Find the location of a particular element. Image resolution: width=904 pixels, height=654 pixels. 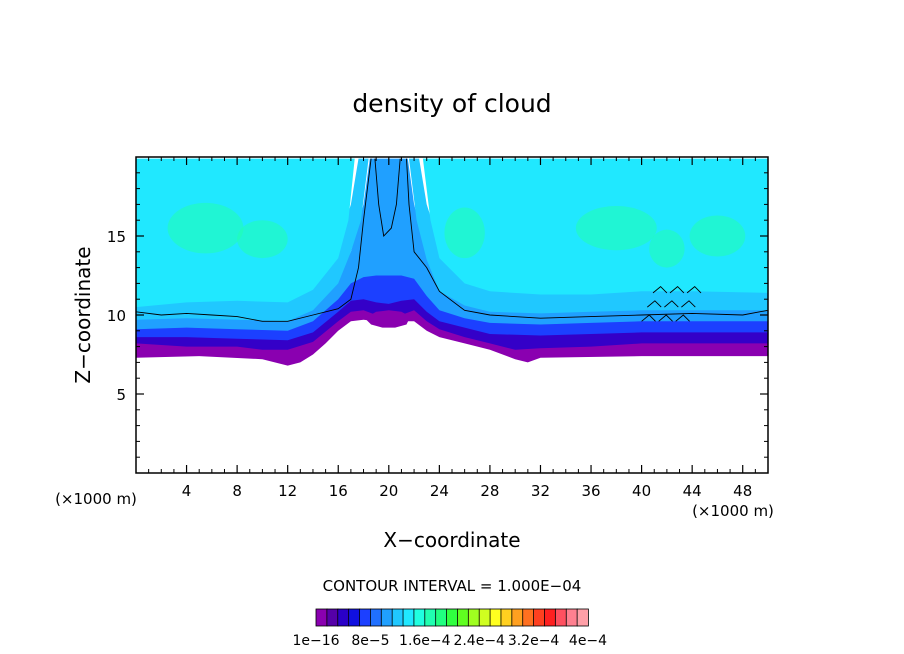

x-tick-label: 8 is located at coordinates (237, 491).